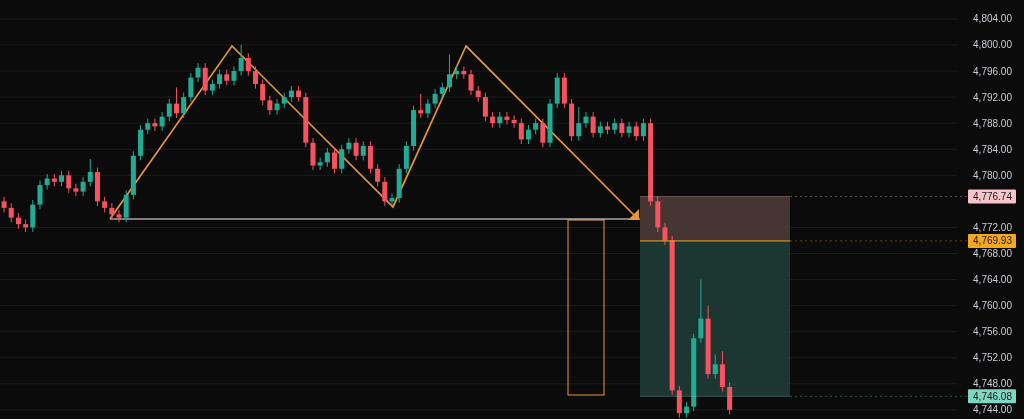 The height and width of the screenshot is (419, 1024). Describe the element at coordinates (993, 410) in the screenshot. I see `y-tick-label: 4,744.00` at that location.